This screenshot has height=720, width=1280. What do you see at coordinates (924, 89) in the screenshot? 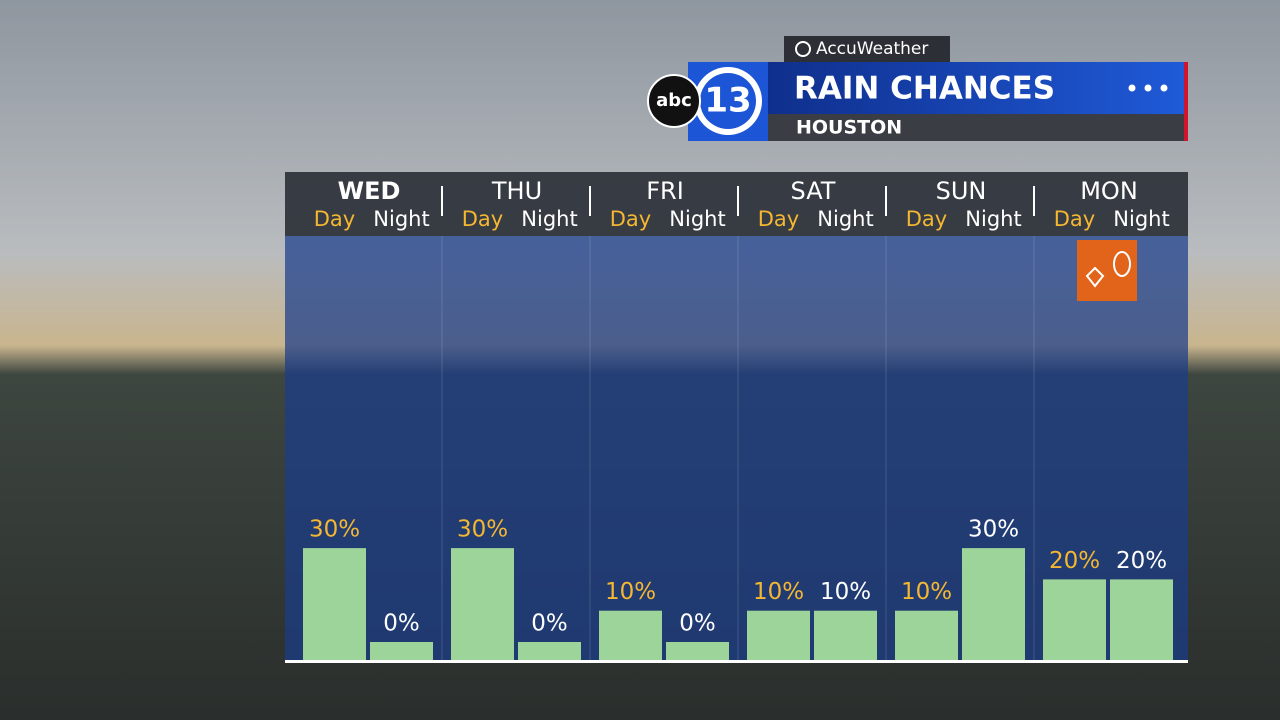
I see `chart-title: RAIN CHANCES` at bounding box center [924, 89].